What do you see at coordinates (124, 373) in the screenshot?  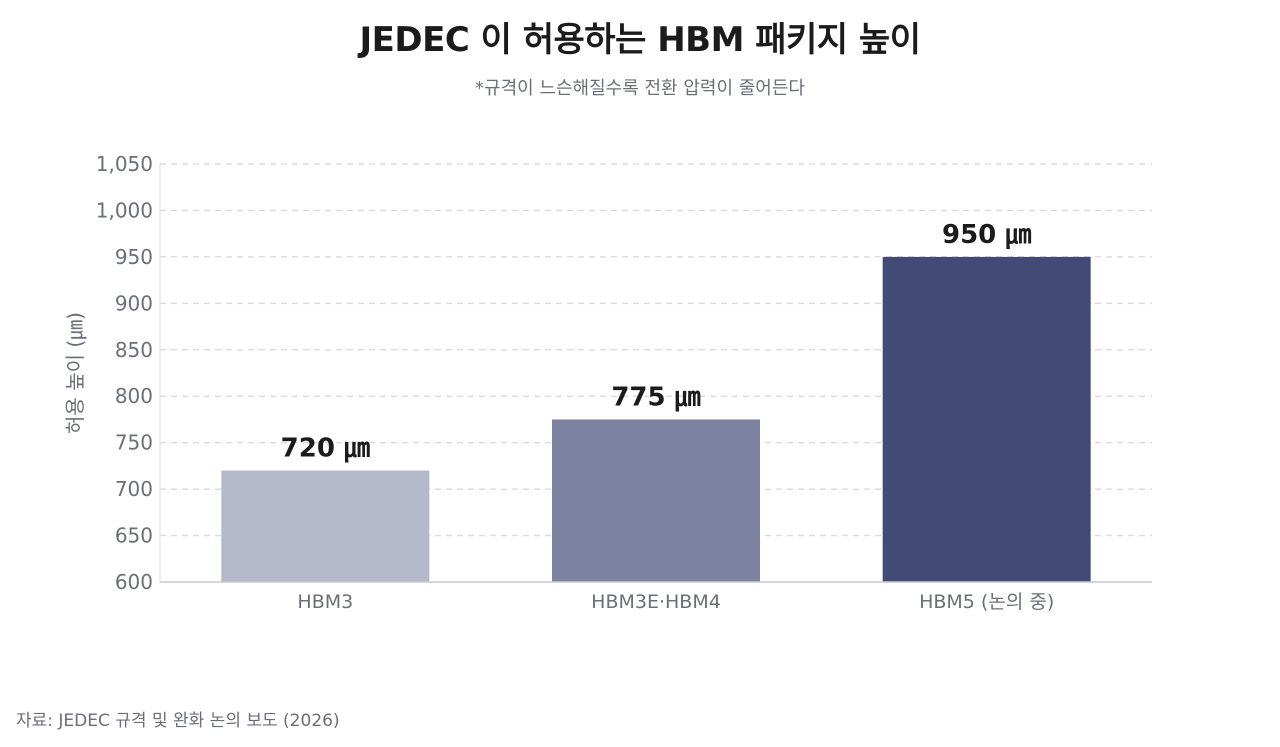 I see `y-tick-labels: 600 650 700 750 800 850 900 950 1,000 1,050` at bounding box center [124, 373].